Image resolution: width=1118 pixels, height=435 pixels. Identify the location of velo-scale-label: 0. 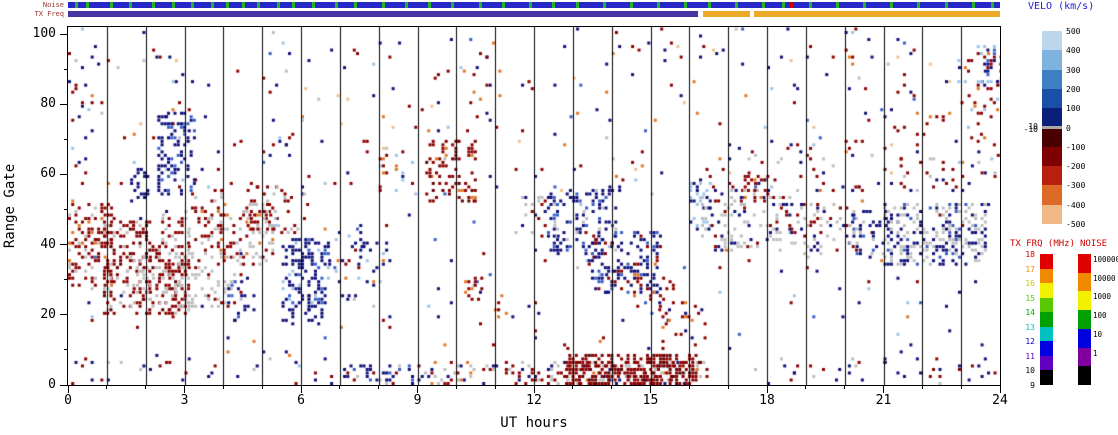
(1068, 128).